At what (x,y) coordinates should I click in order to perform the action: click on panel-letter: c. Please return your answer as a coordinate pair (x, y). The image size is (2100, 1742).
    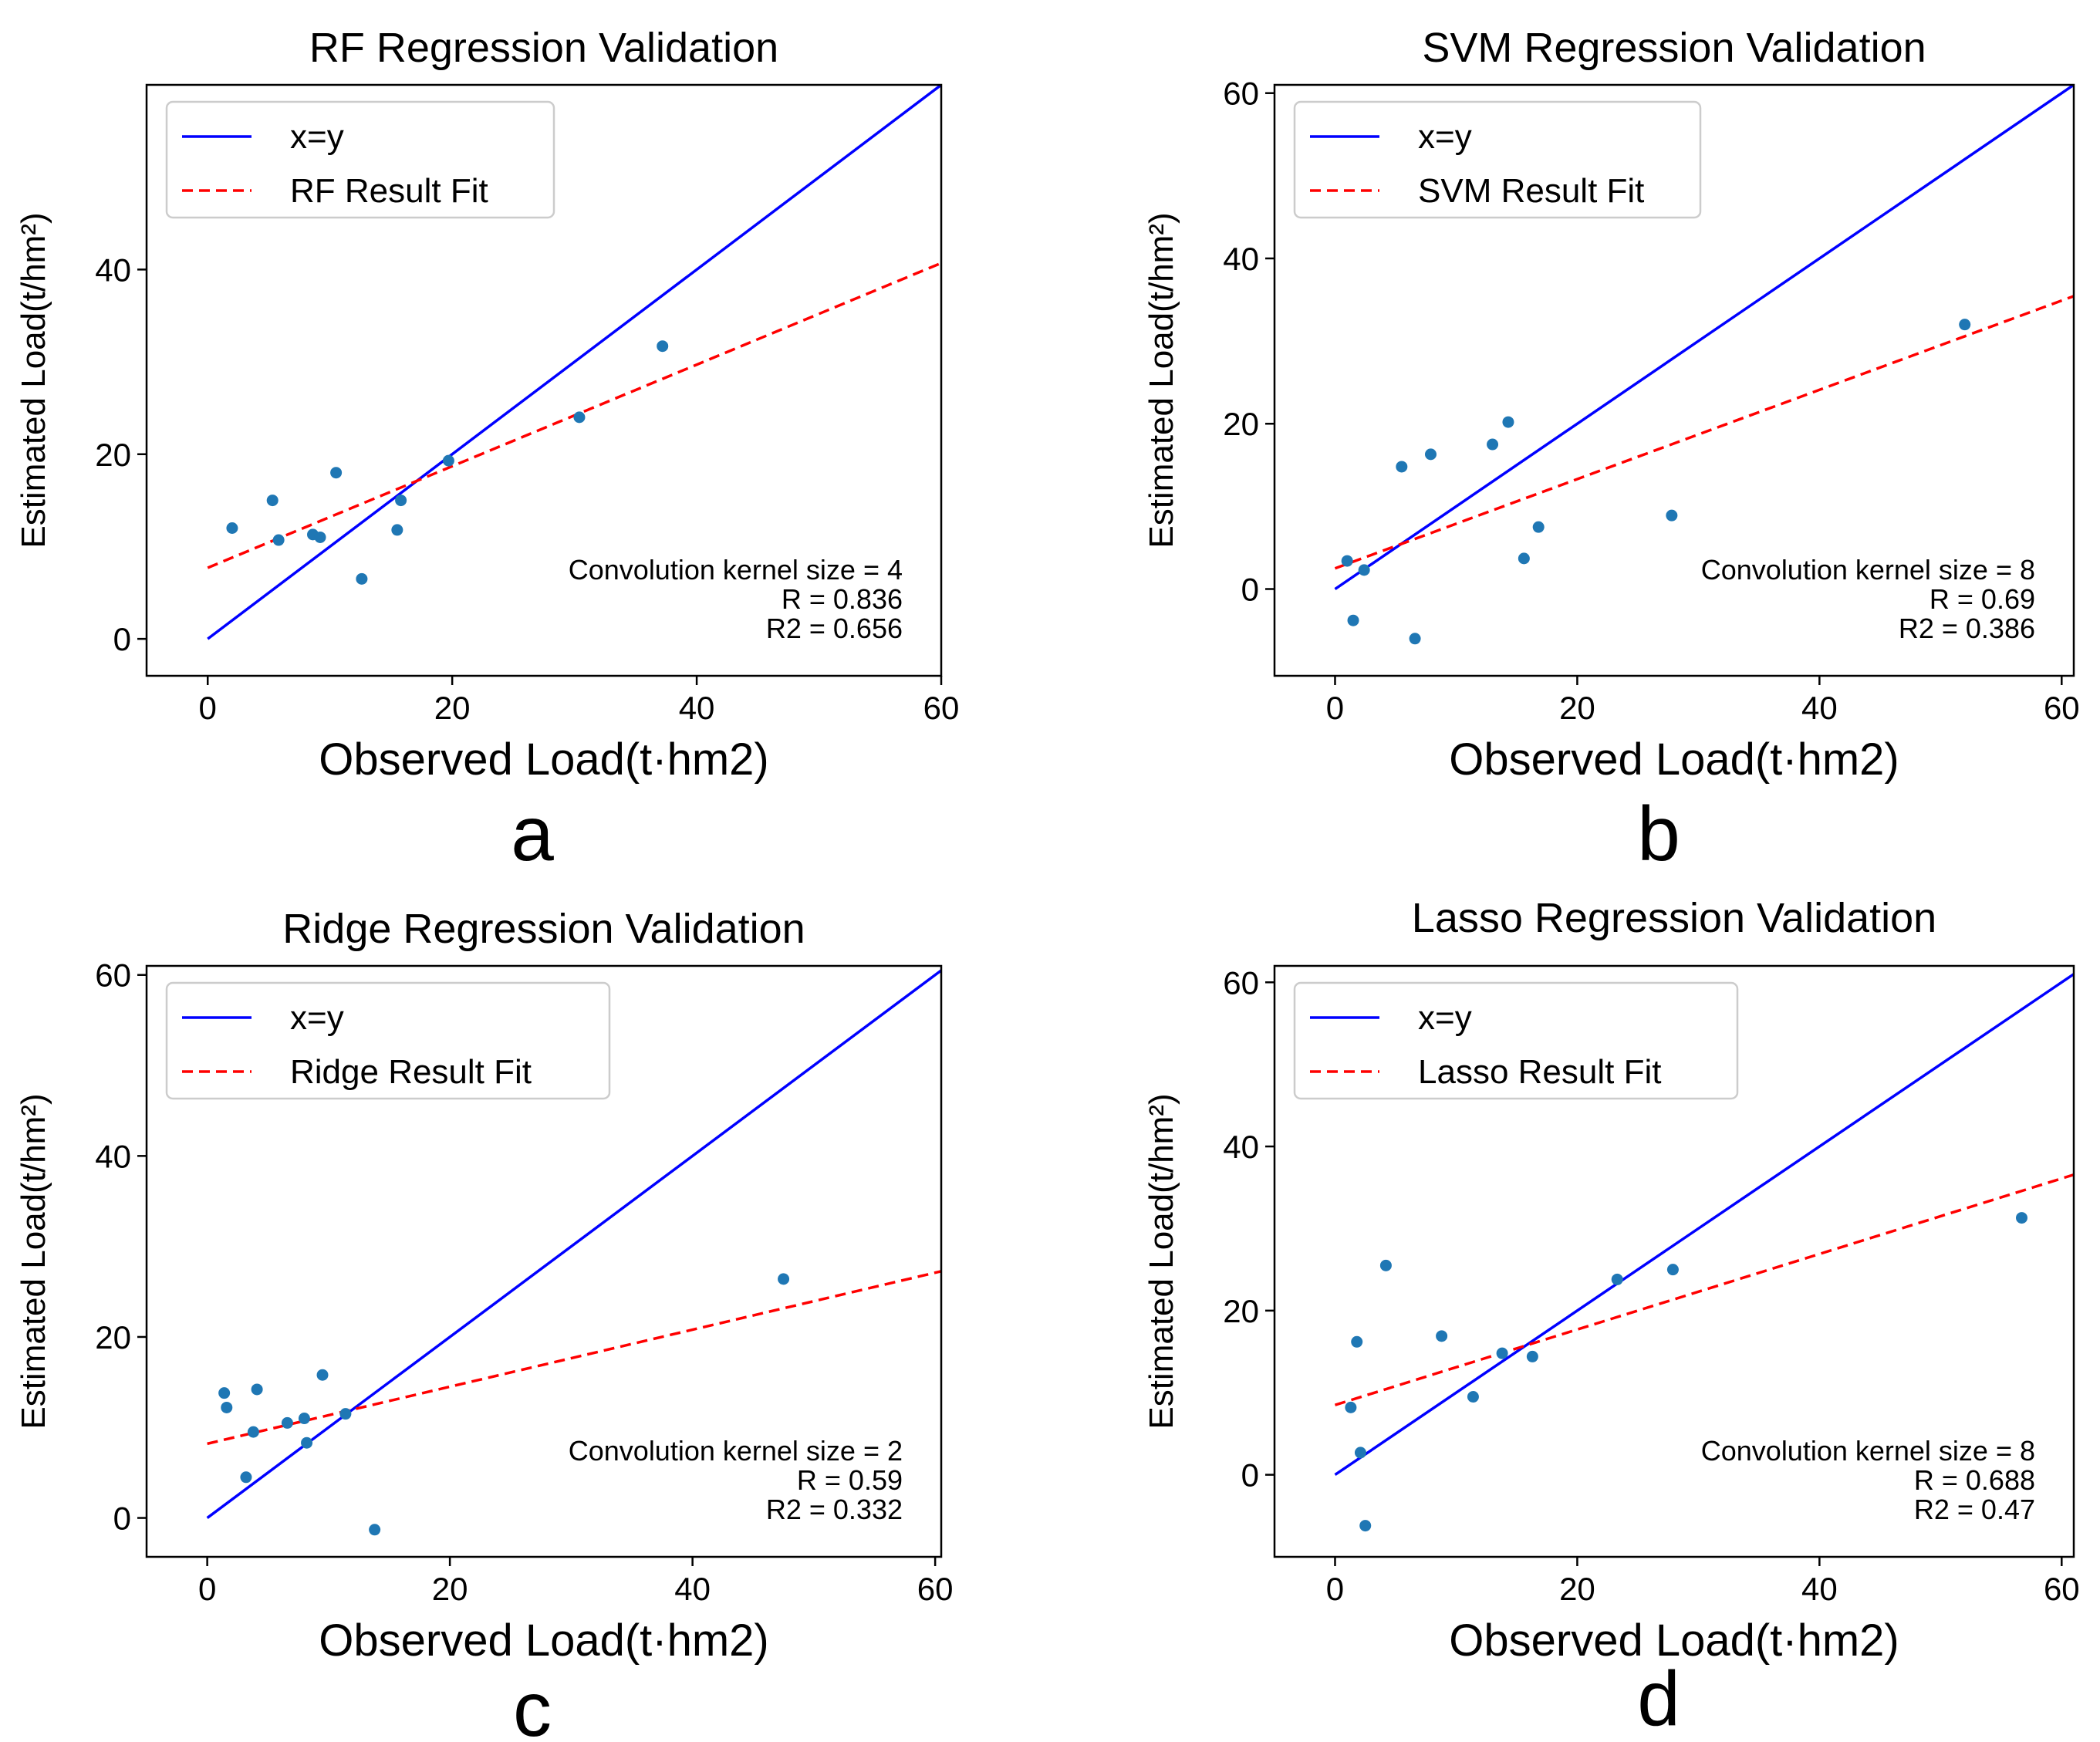
    Looking at the image, I should click on (532, 1704).